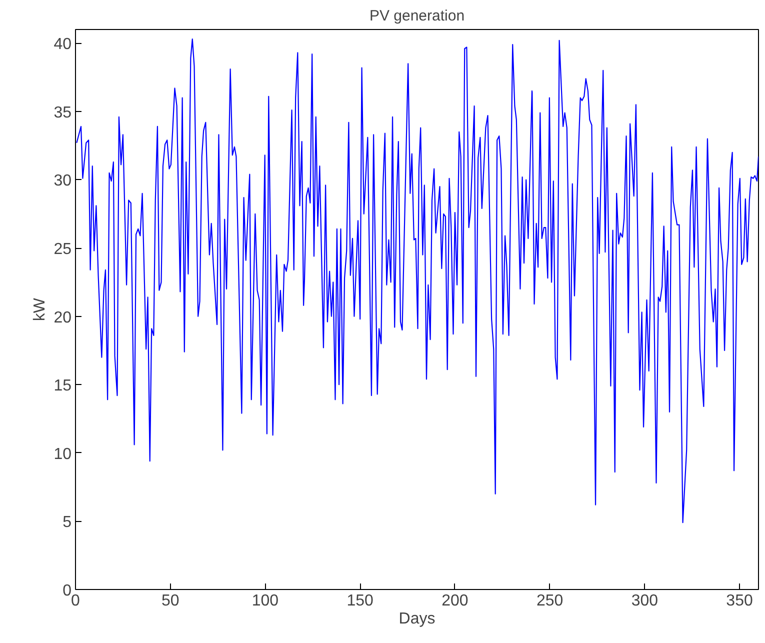 The height and width of the screenshot is (643, 765). What do you see at coordinates (63, 386) in the screenshot?
I see `y-tick-label: 15` at bounding box center [63, 386].